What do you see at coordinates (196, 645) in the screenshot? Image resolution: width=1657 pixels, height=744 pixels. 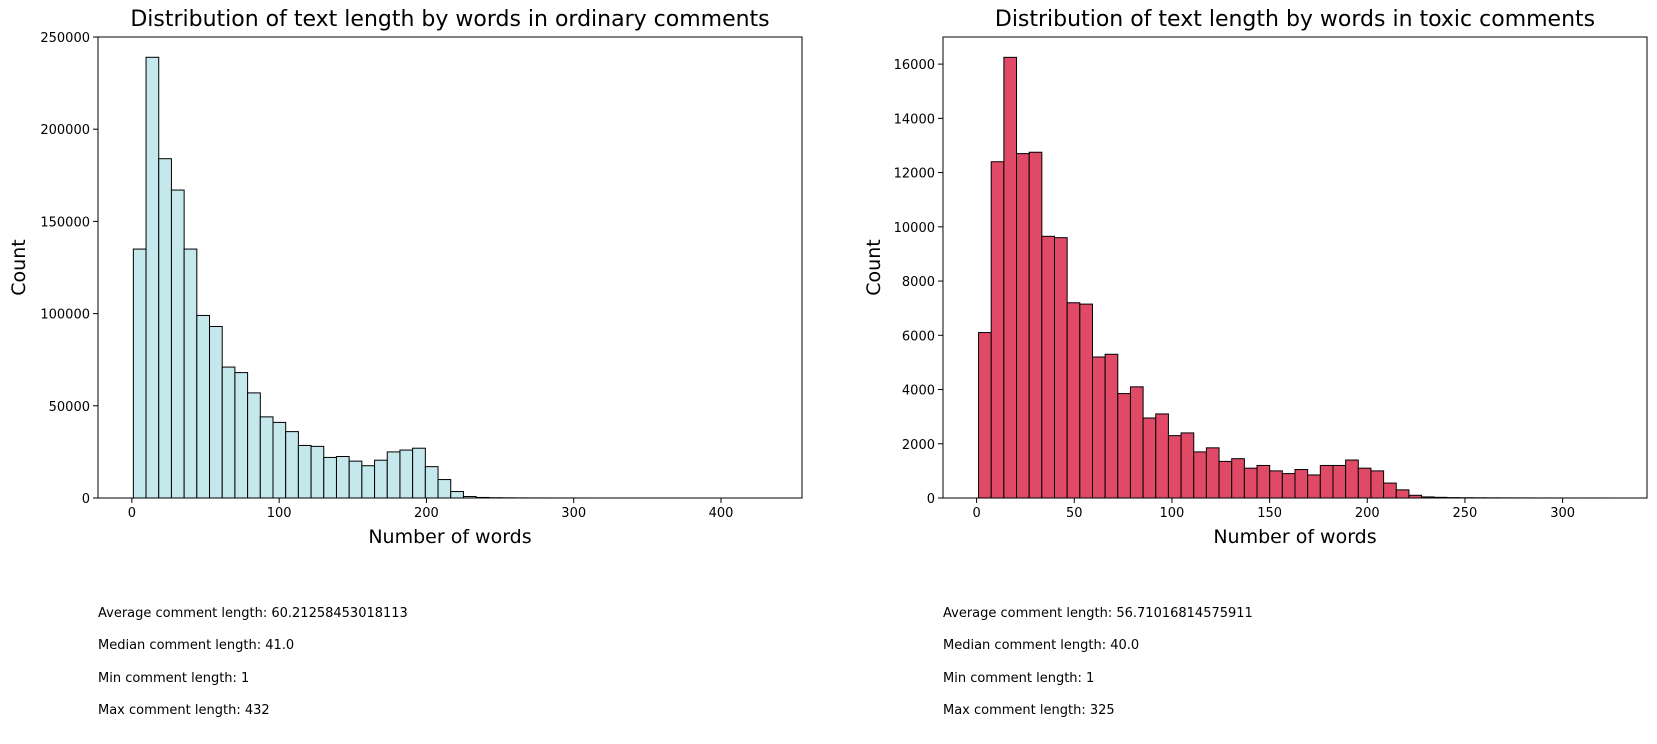 I see `stat-median: Median comment length: 41.0` at bounding box center [196, 645].